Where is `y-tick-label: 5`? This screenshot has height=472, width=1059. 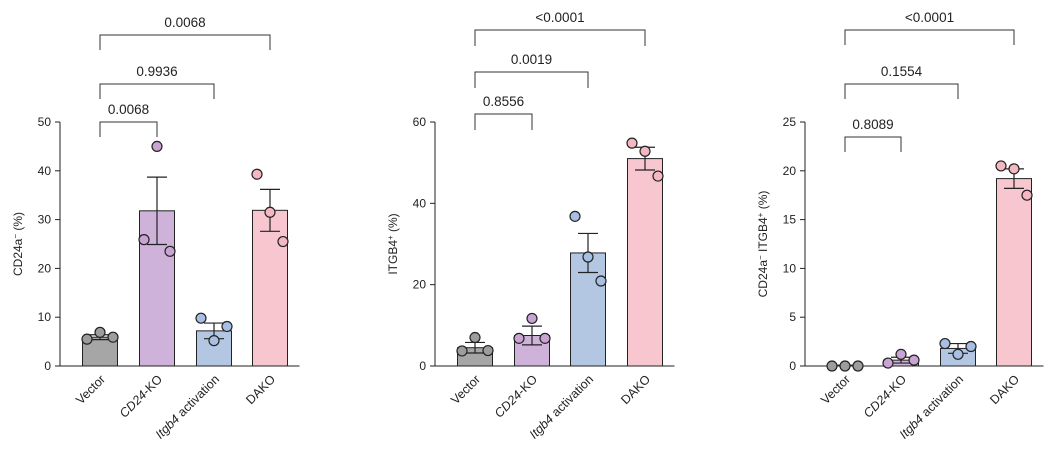 y-tick-label: 5 is located at coordinates (792, 317).